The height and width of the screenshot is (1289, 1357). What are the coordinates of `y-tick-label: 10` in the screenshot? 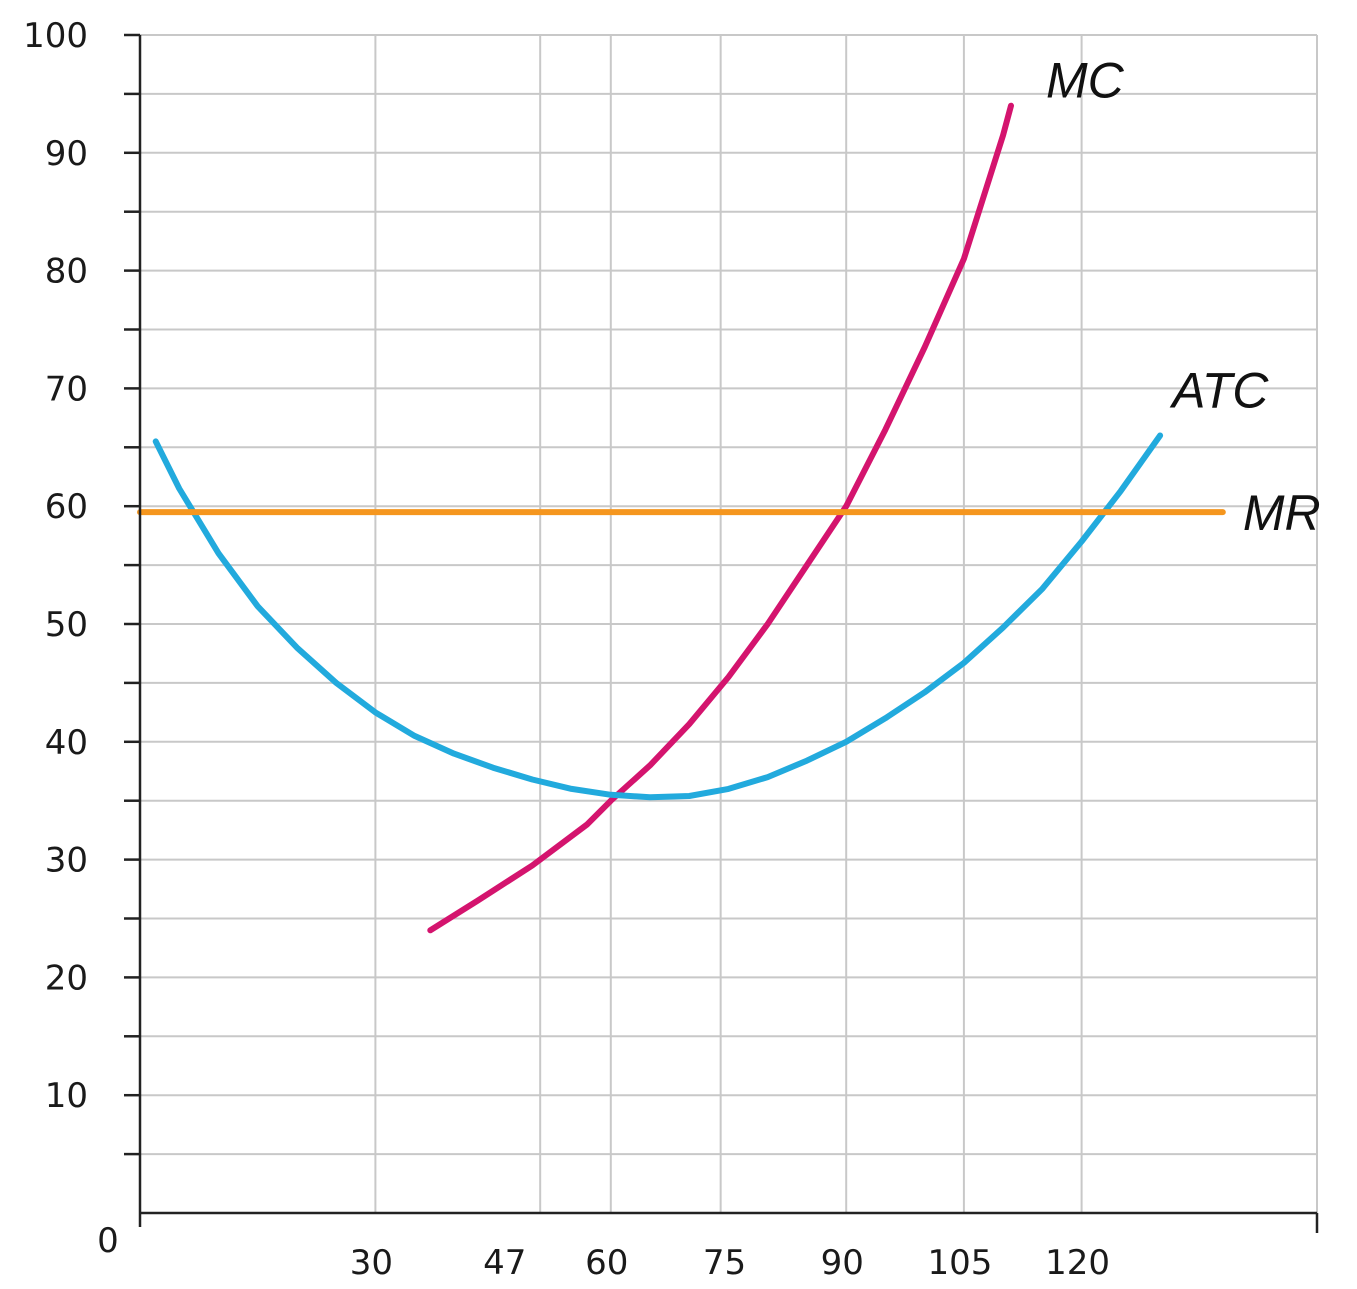 It's located at (66, 1096).